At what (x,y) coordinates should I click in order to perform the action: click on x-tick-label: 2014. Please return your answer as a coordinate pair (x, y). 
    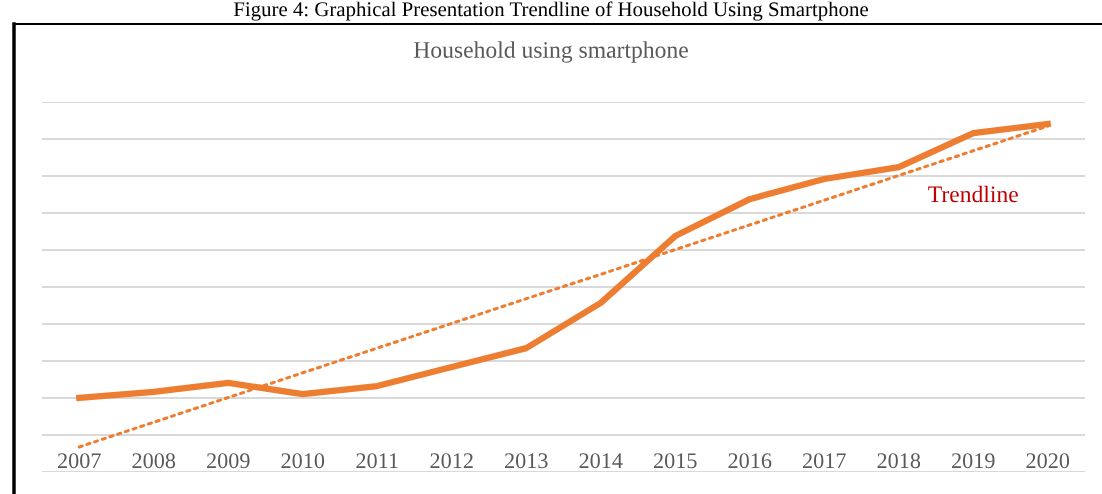
    Looking at the image, I should click on (601, 461).